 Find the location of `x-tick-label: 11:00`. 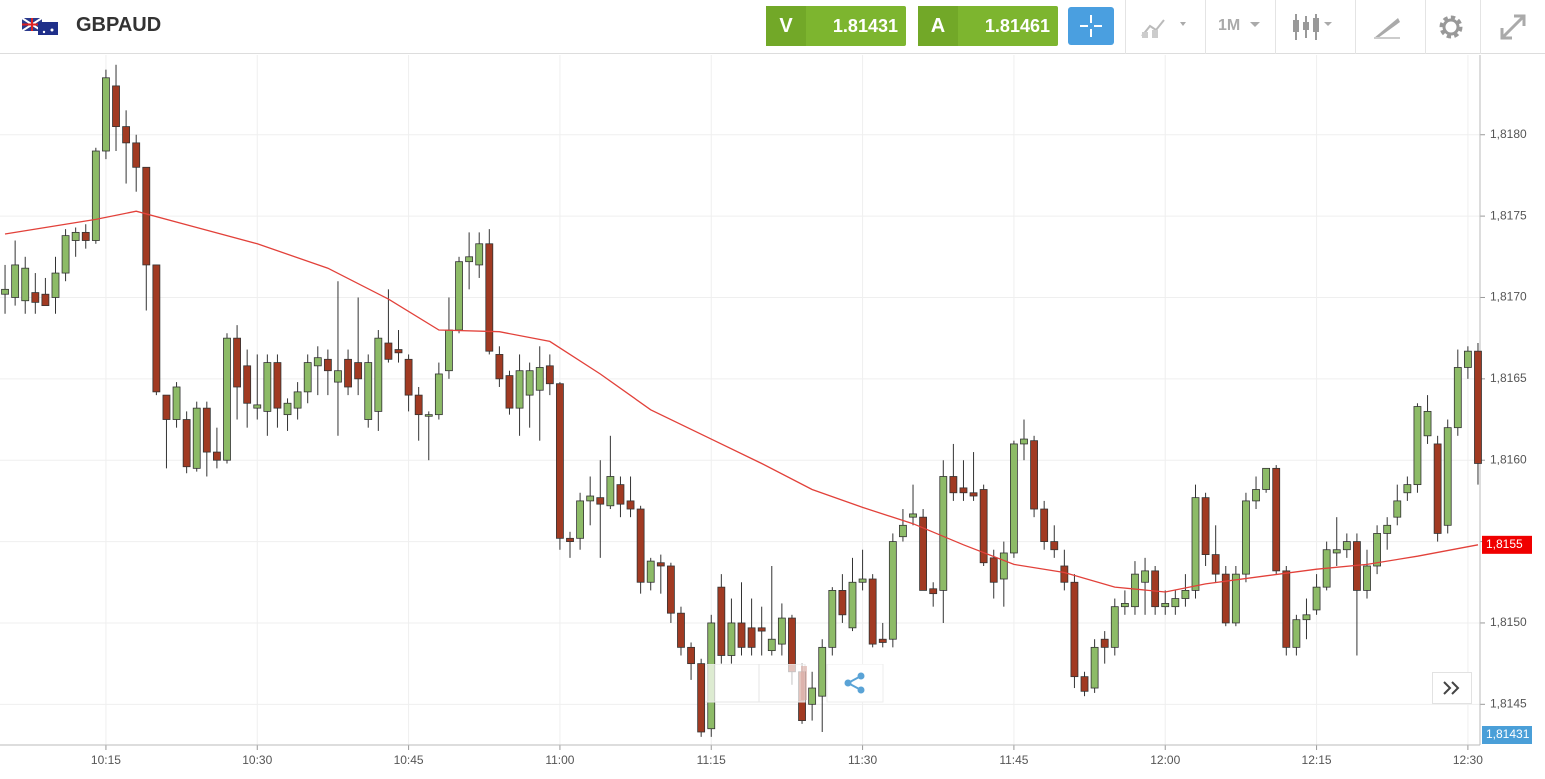

x-tick-label: 11:00 is located at coordinates (559, 760).